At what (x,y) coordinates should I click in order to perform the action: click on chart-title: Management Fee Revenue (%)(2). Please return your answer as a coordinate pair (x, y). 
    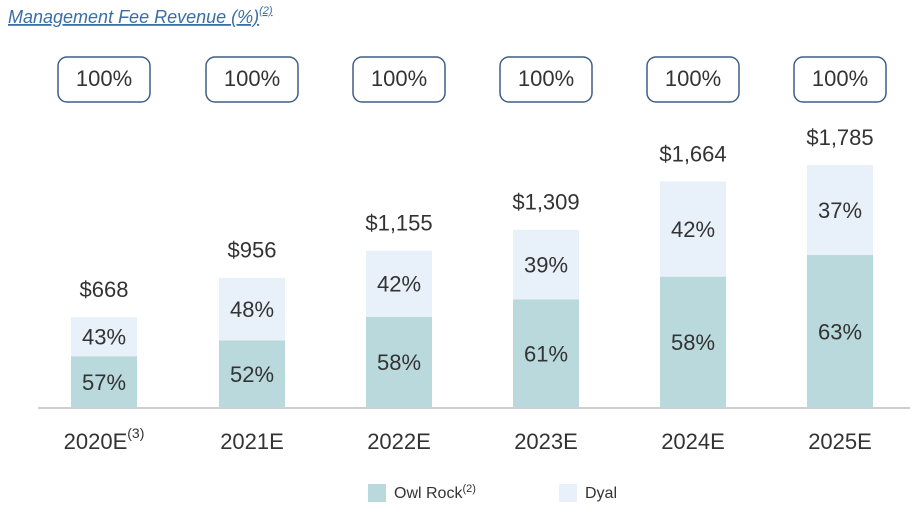
    Looking at the image, I should click on (140, 16).